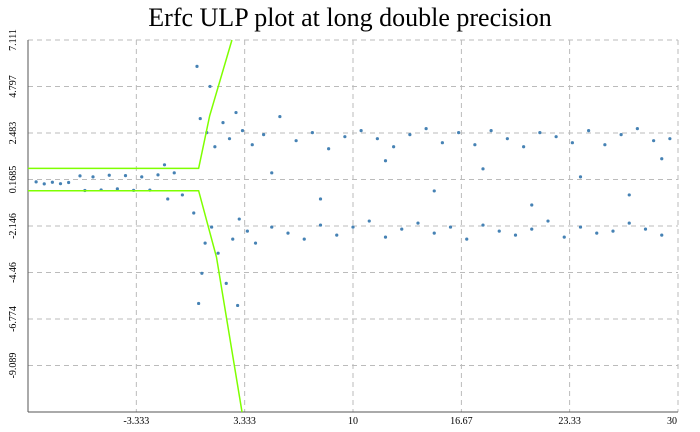 This screenshot has height=432, width=700. Describe the element at coordinates (461, 421) in the screenshot. I see `x-tick-label: 16.67` at that location.